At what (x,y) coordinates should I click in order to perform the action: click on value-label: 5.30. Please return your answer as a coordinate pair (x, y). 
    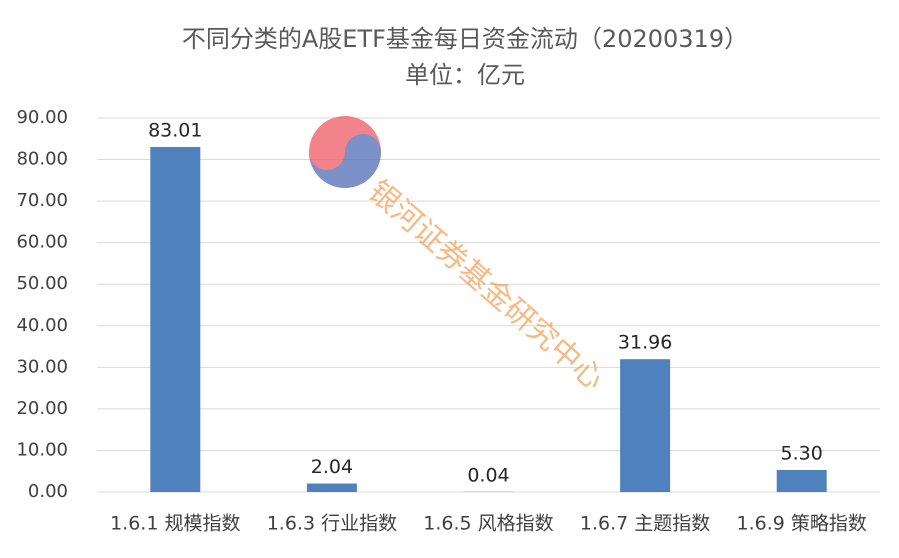
    Looking at the image, I should click on (802, 453).